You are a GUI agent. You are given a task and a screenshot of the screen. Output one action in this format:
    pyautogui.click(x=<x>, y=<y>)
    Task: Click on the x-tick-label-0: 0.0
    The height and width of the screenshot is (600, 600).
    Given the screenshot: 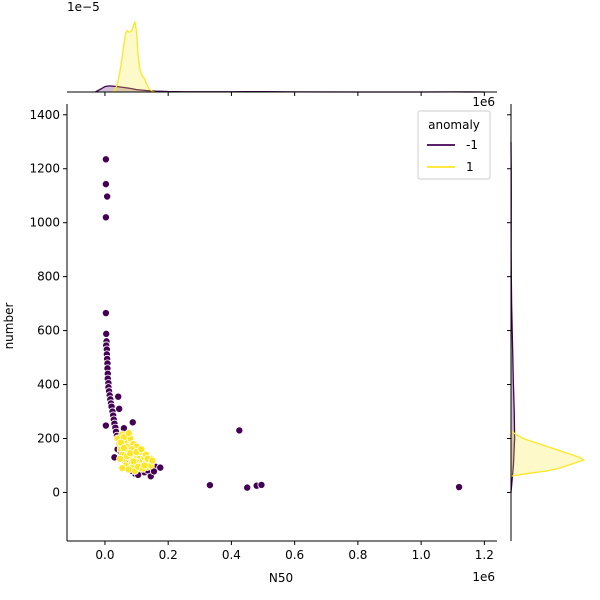 What is the action you would take?
    pyautogui.click(x=104, y=555)
    